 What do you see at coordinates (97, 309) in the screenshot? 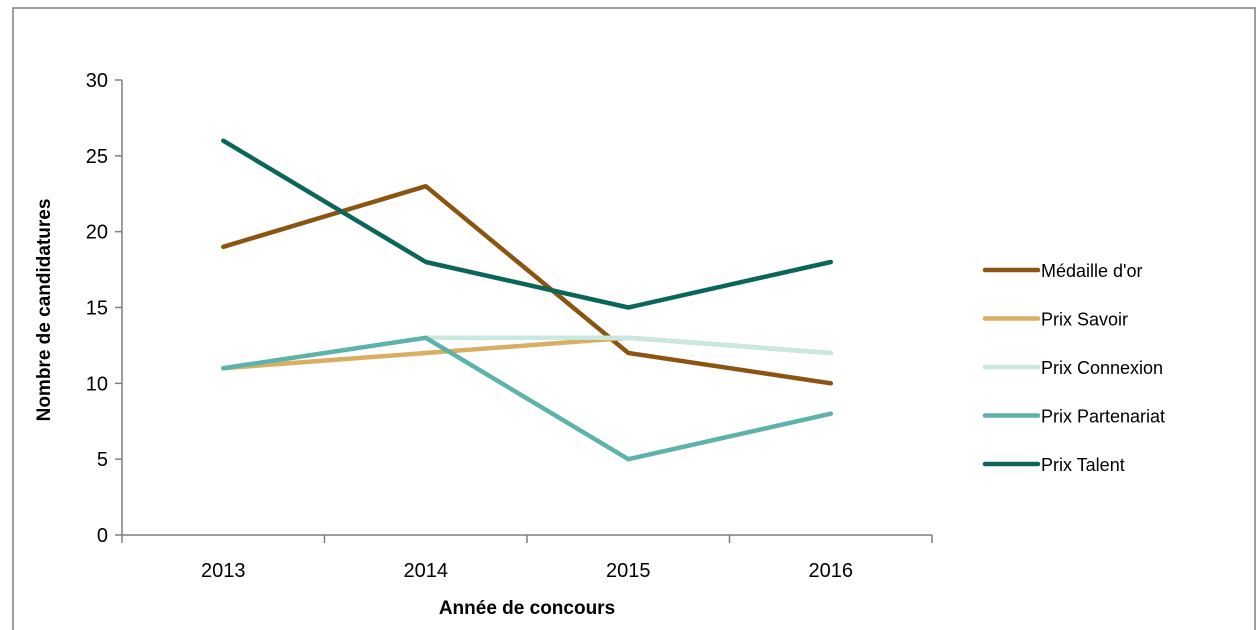
I see `y-tick-label: 15` at bounding box center [97, 309].